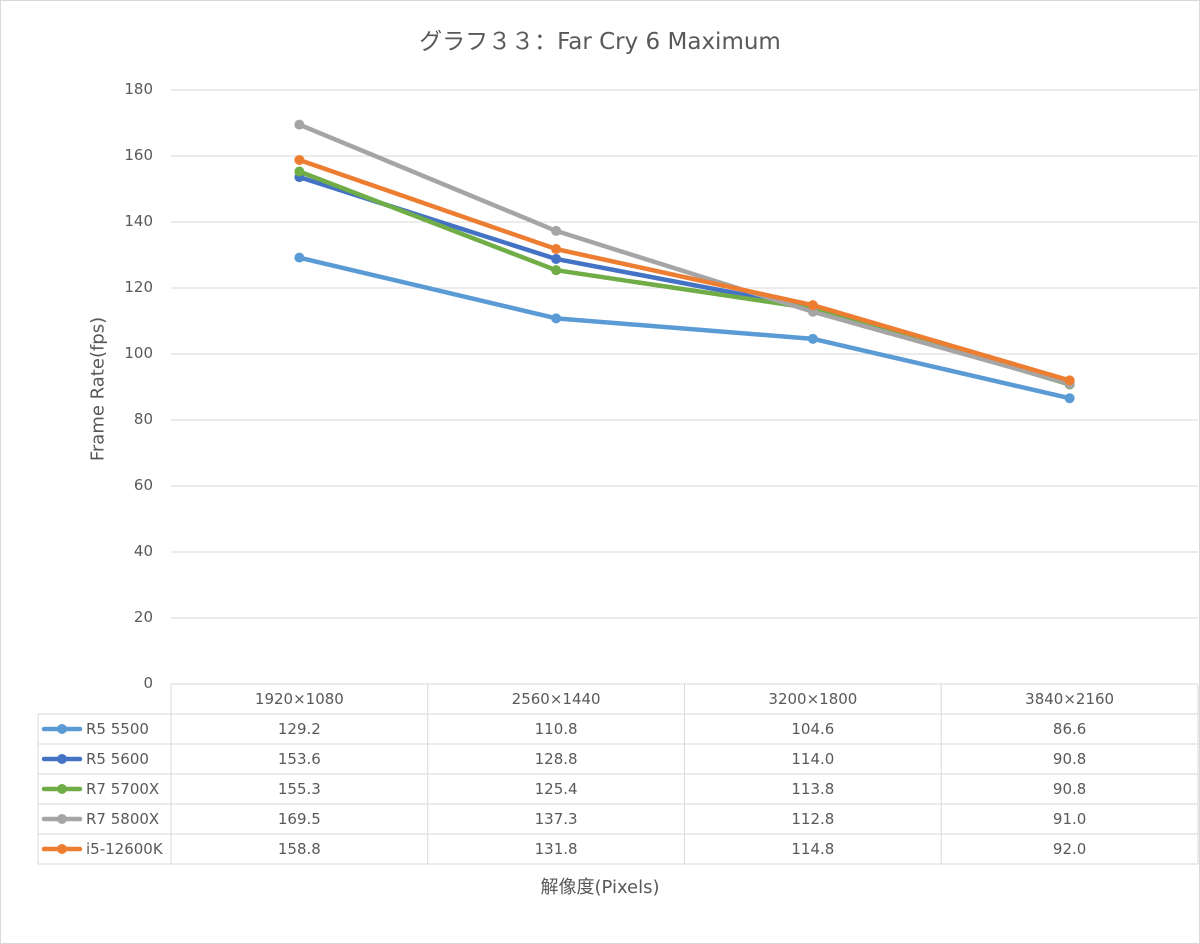 The width and height of the screenshot is (1200, 944). I want to click on data-label-3-3: 91.0, so click(1069, 819).